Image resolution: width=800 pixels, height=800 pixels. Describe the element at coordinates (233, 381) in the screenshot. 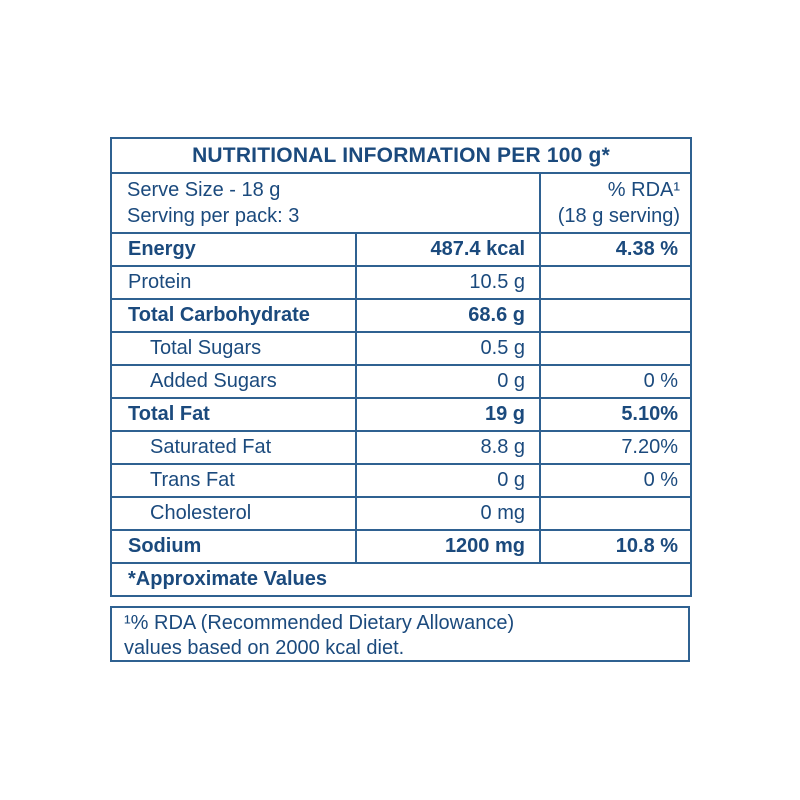

I see `row-label: Added Sugars` at that location.